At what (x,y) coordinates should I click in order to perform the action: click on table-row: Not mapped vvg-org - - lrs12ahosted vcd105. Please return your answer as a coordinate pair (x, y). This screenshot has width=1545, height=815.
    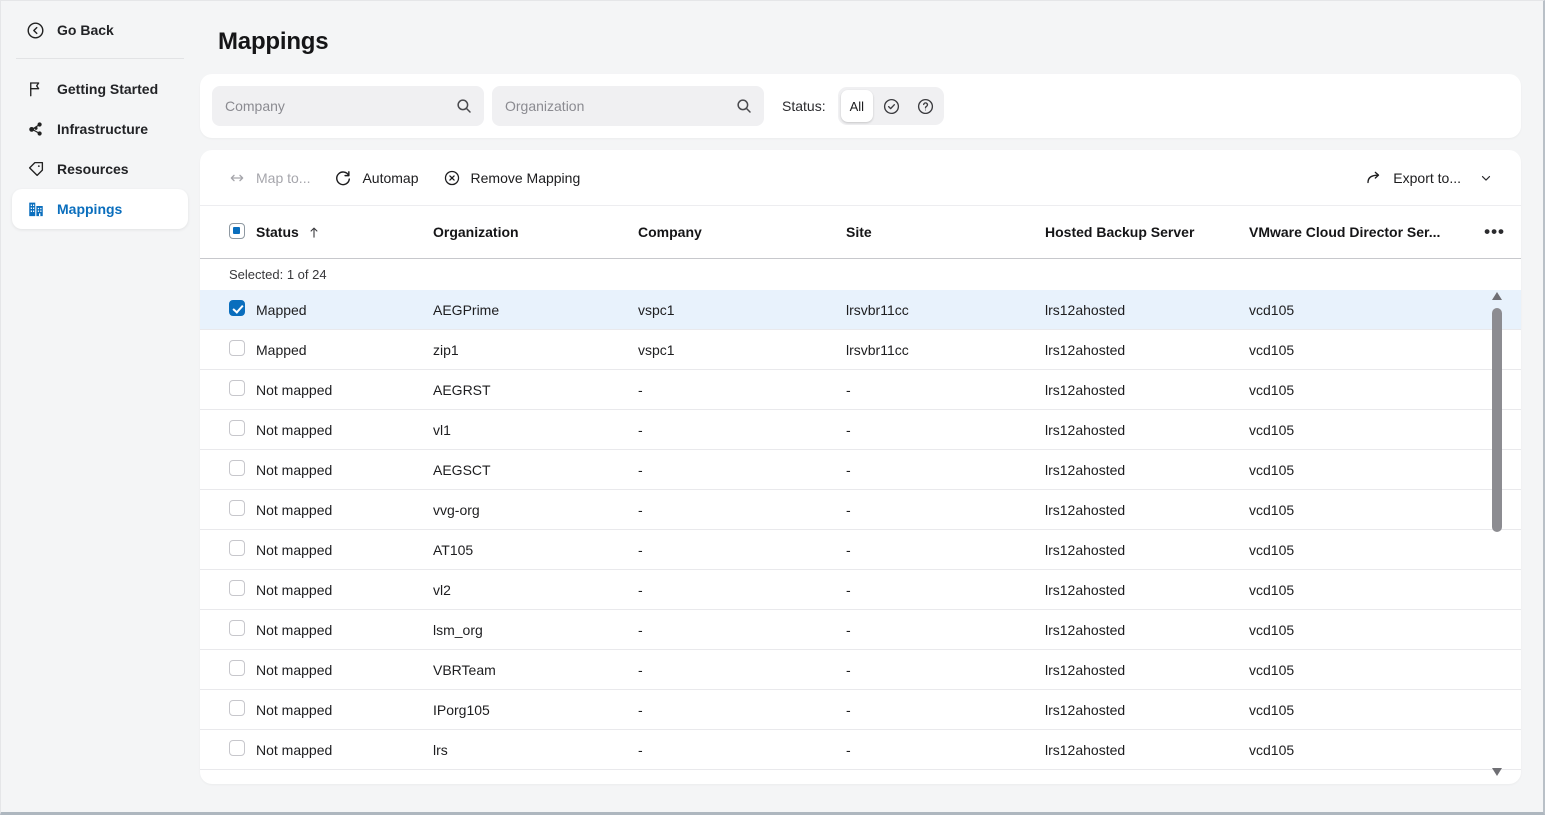
    Looking at the image, I should click on (860, 510).